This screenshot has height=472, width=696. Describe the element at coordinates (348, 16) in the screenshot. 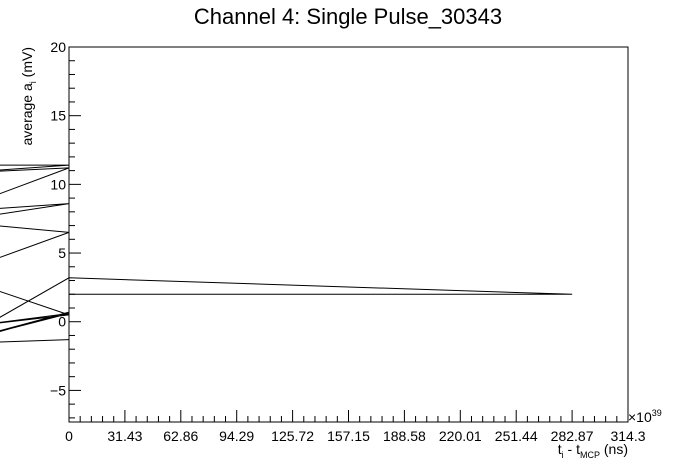

I see `chart-title: Channel 4: Single Pulse_30343` at that location.